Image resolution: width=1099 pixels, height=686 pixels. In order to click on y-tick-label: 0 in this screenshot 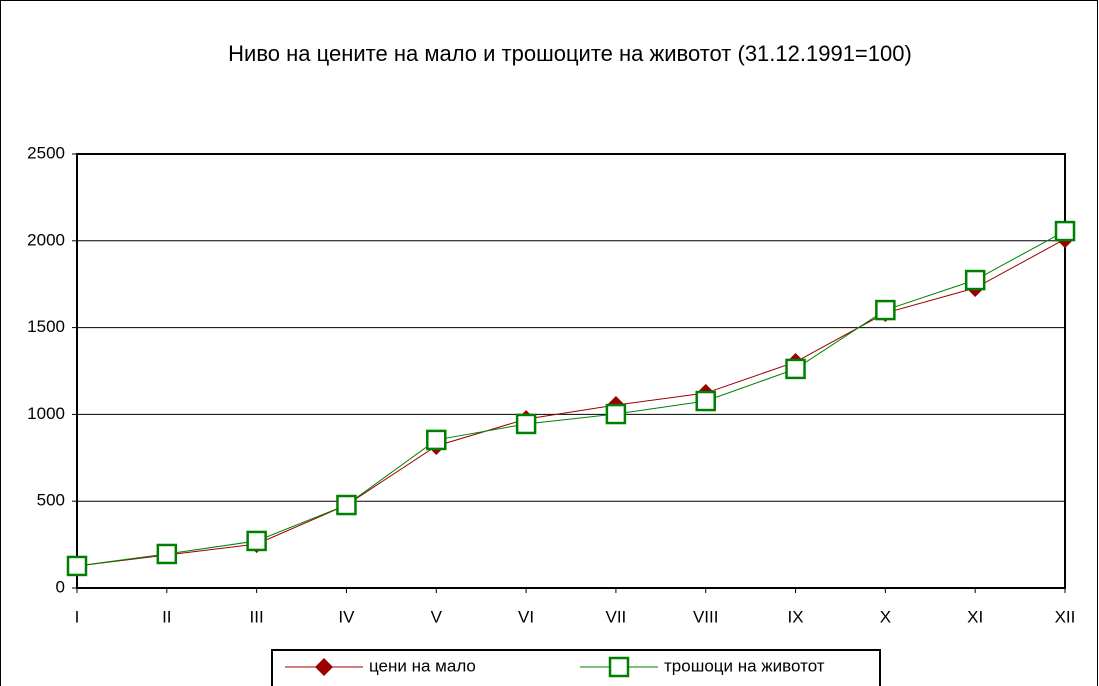, I will do `click(60, 586)`.